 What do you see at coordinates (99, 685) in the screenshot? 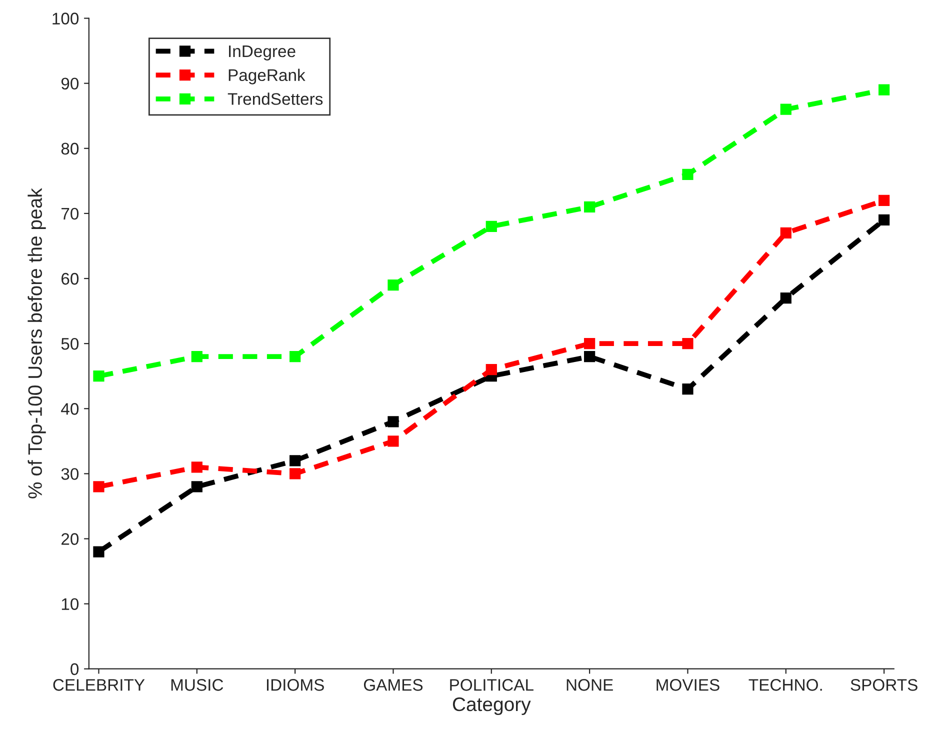
I see `x-tick-label: CELEBRITY` at bounding box center [99, 685].